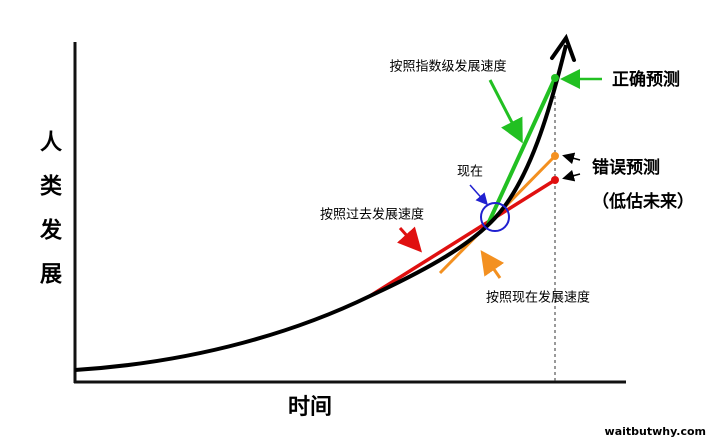 The height and width of the screenshot is (442, 720). What do you see at coordinates (478, 195) in the screenshot?
I see `now-arrow` at bounding box center [478, 195].